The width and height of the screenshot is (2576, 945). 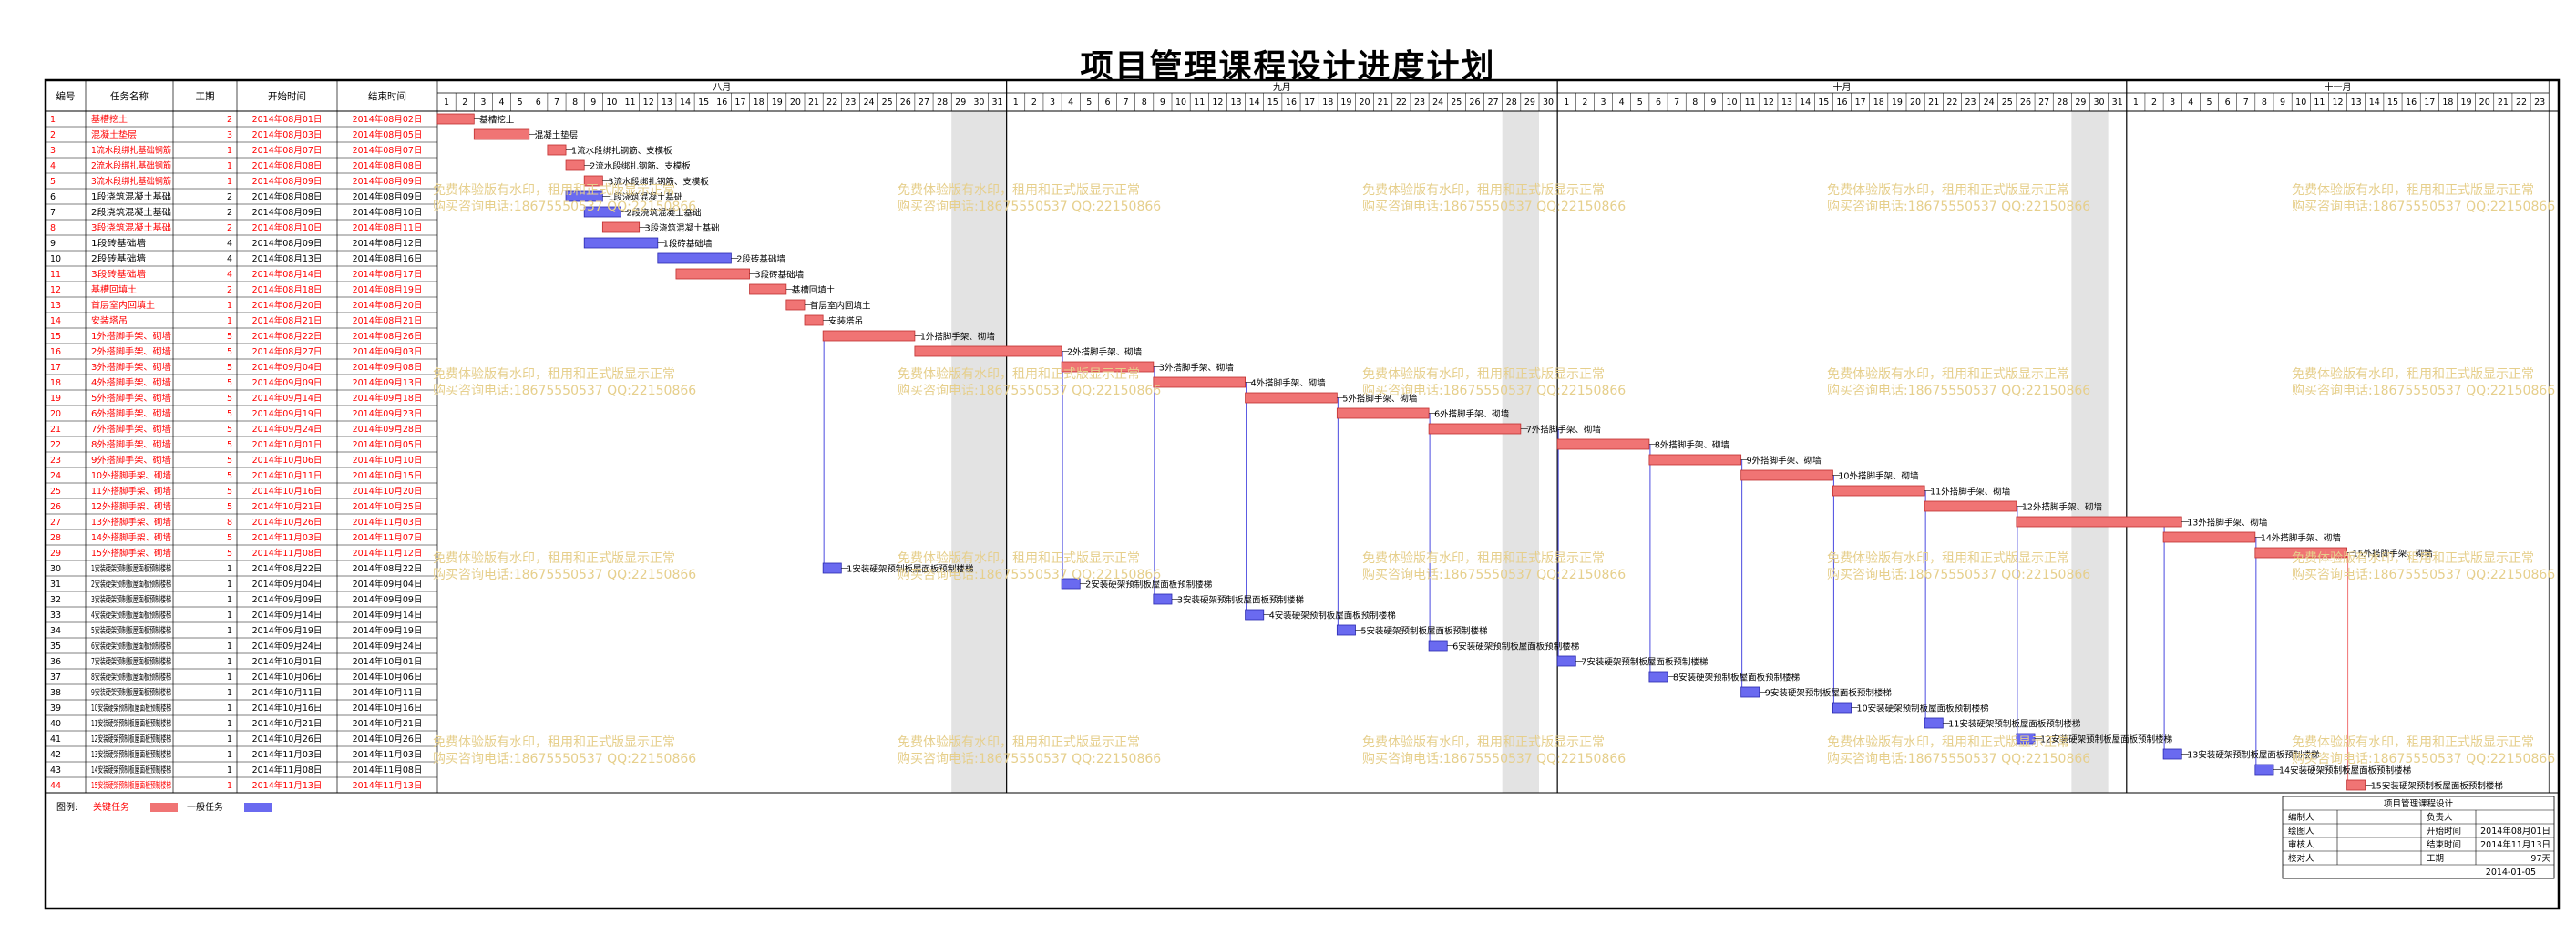 I want to click on task-end: 2014年08月22日, so click(x=388, y=568).